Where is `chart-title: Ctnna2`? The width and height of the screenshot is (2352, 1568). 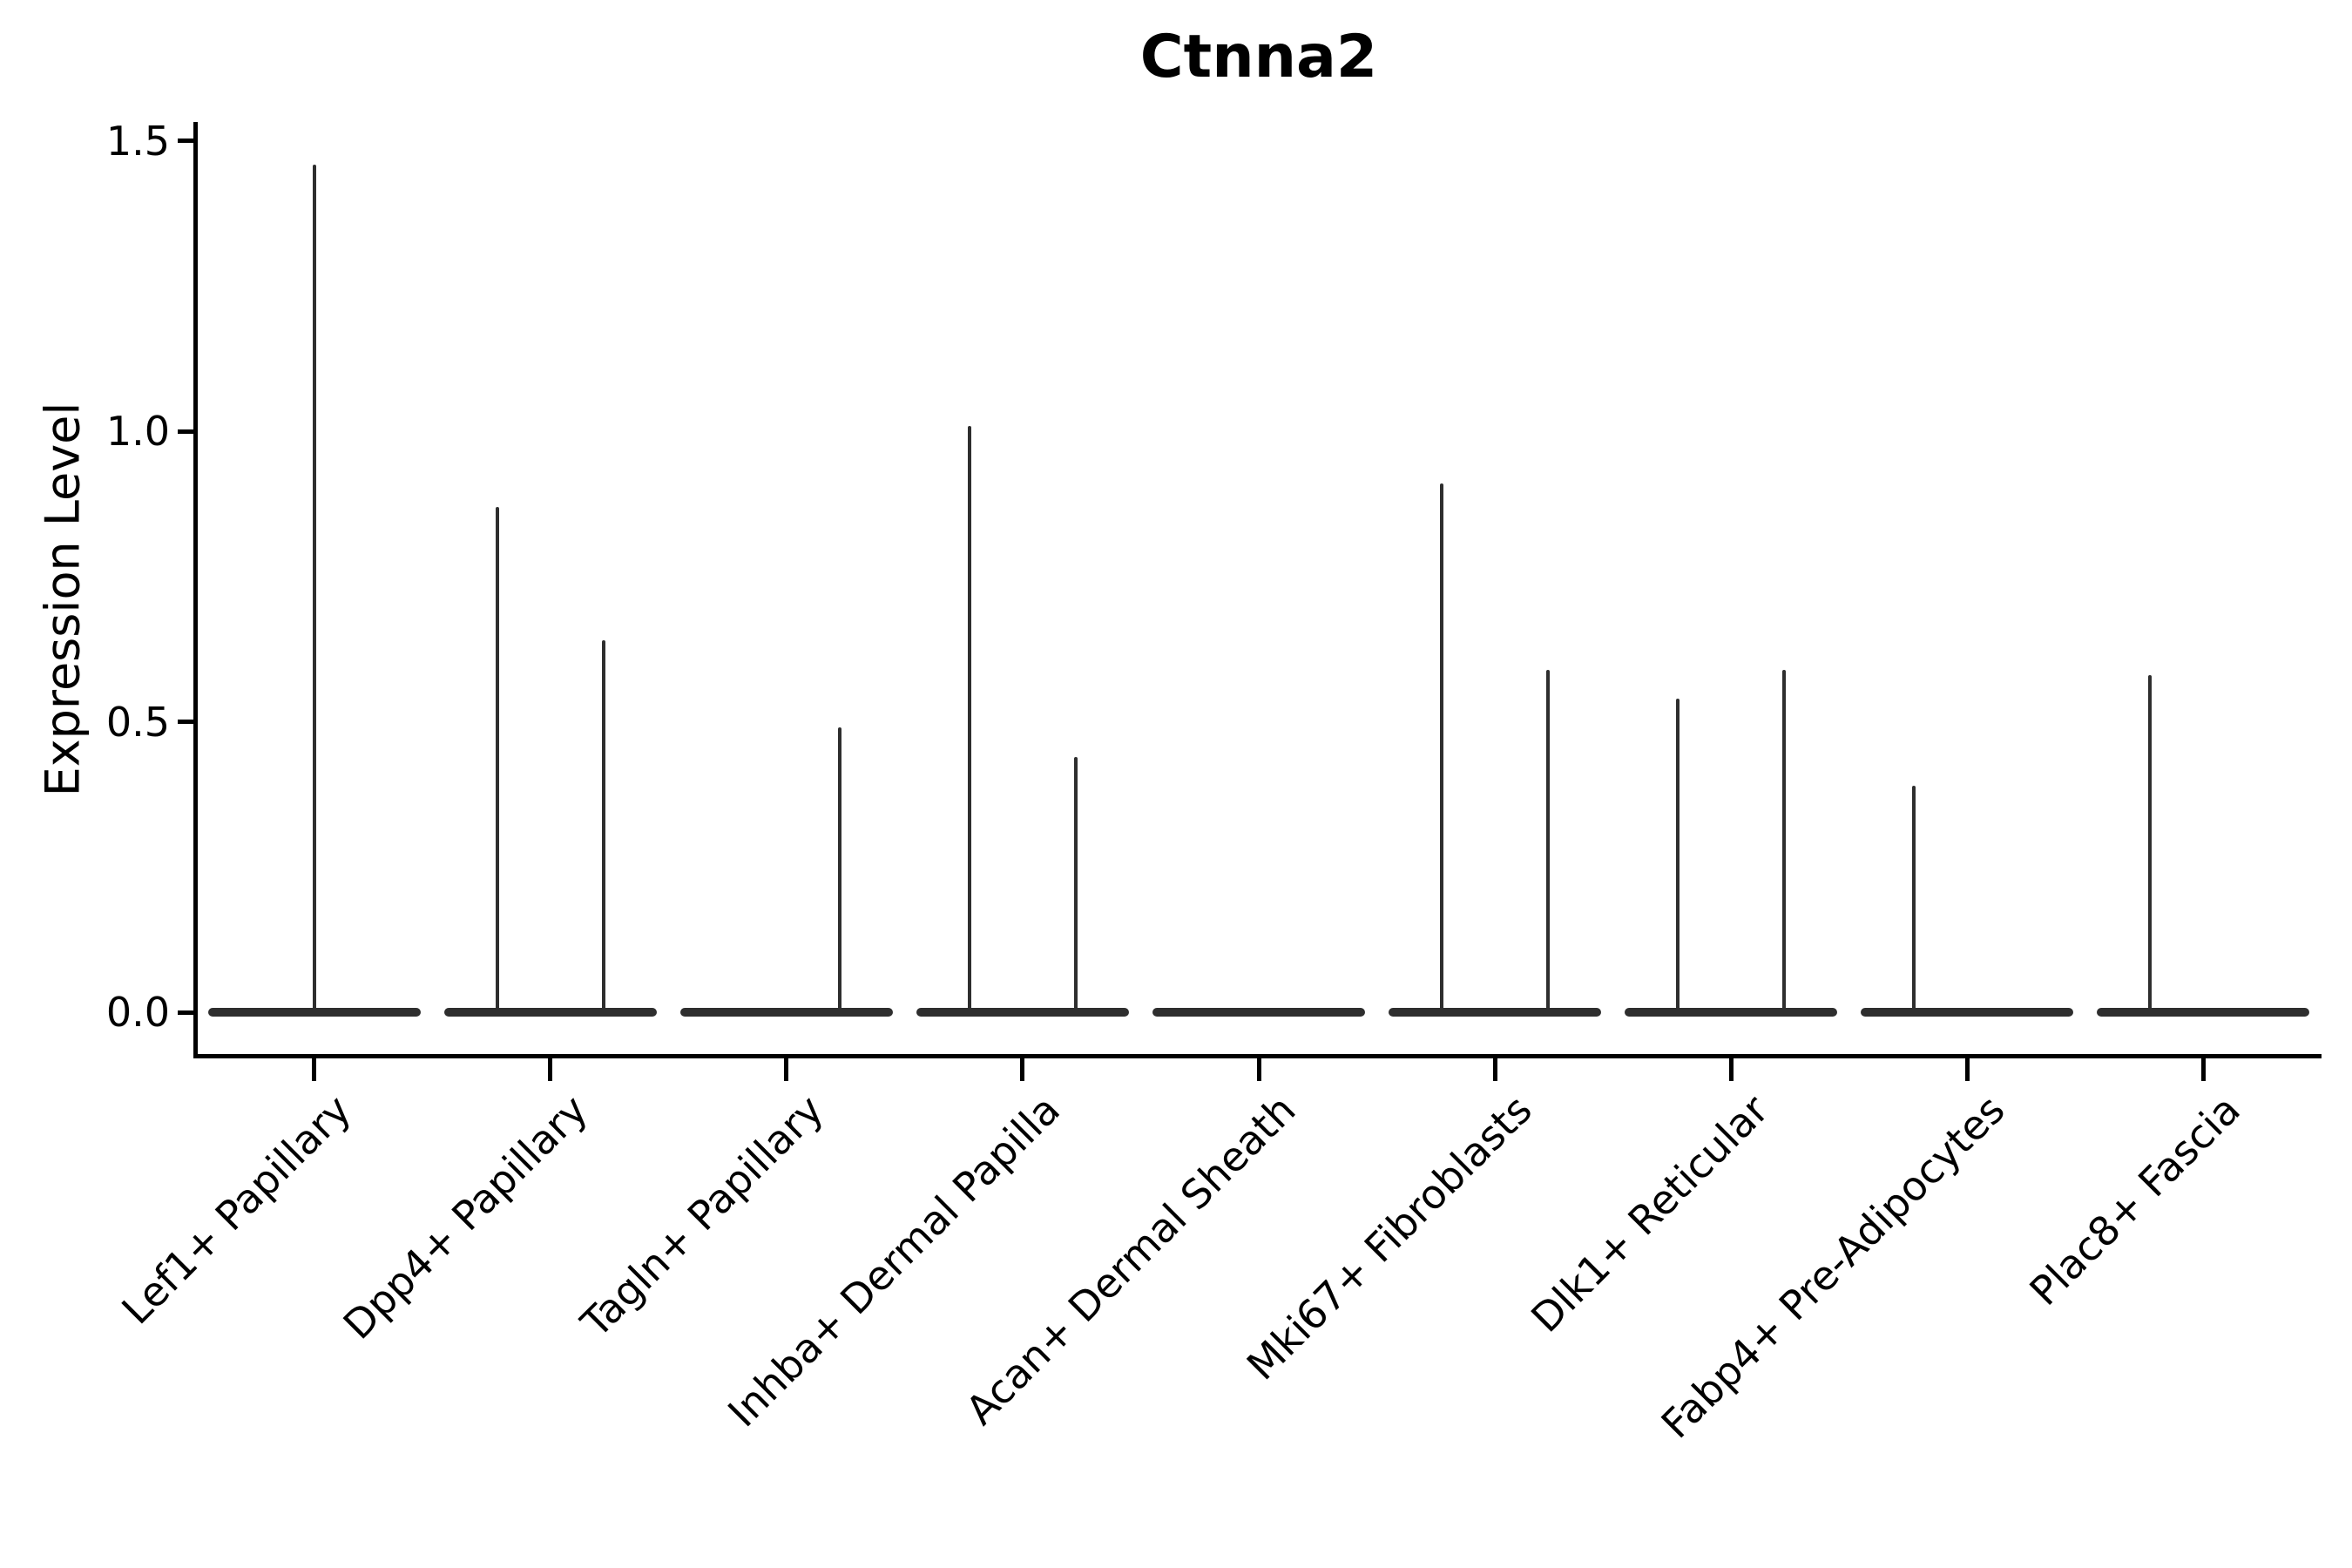 chart-title: Ctnna2 is located at coordinates (1258, 57).